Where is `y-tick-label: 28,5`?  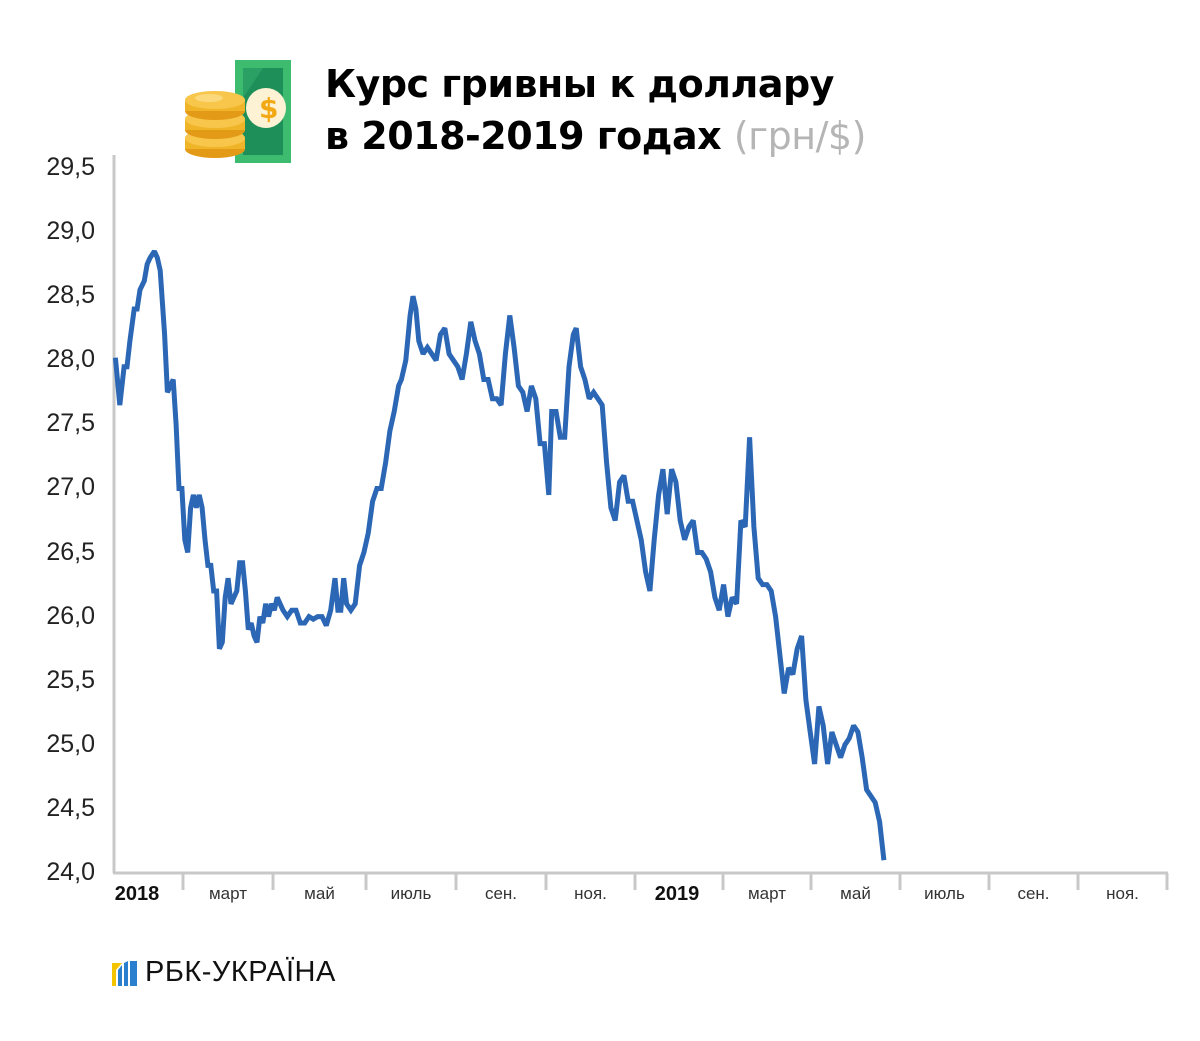
y-tick-label: 28,5 is located at coordinates (70, 295).